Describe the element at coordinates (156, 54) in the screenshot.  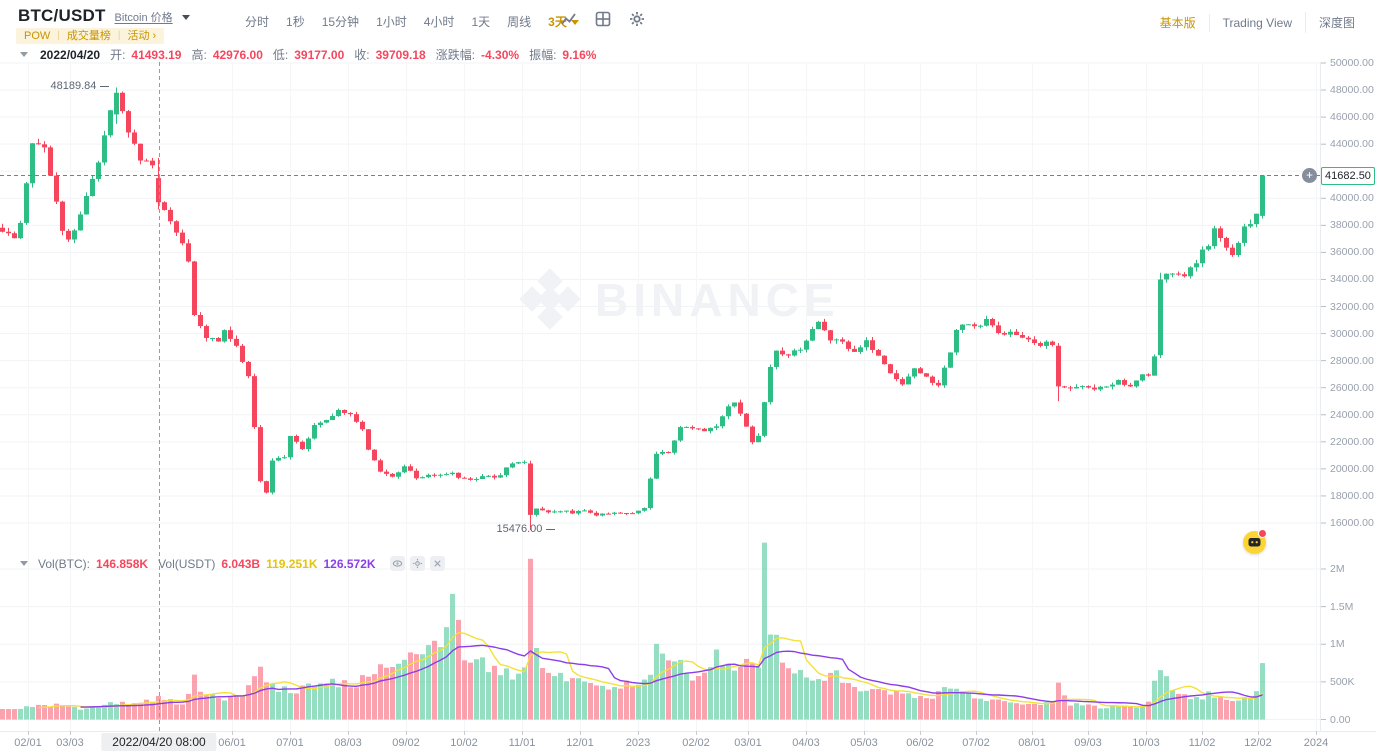
I see `open-value: 41493.19` at that location.